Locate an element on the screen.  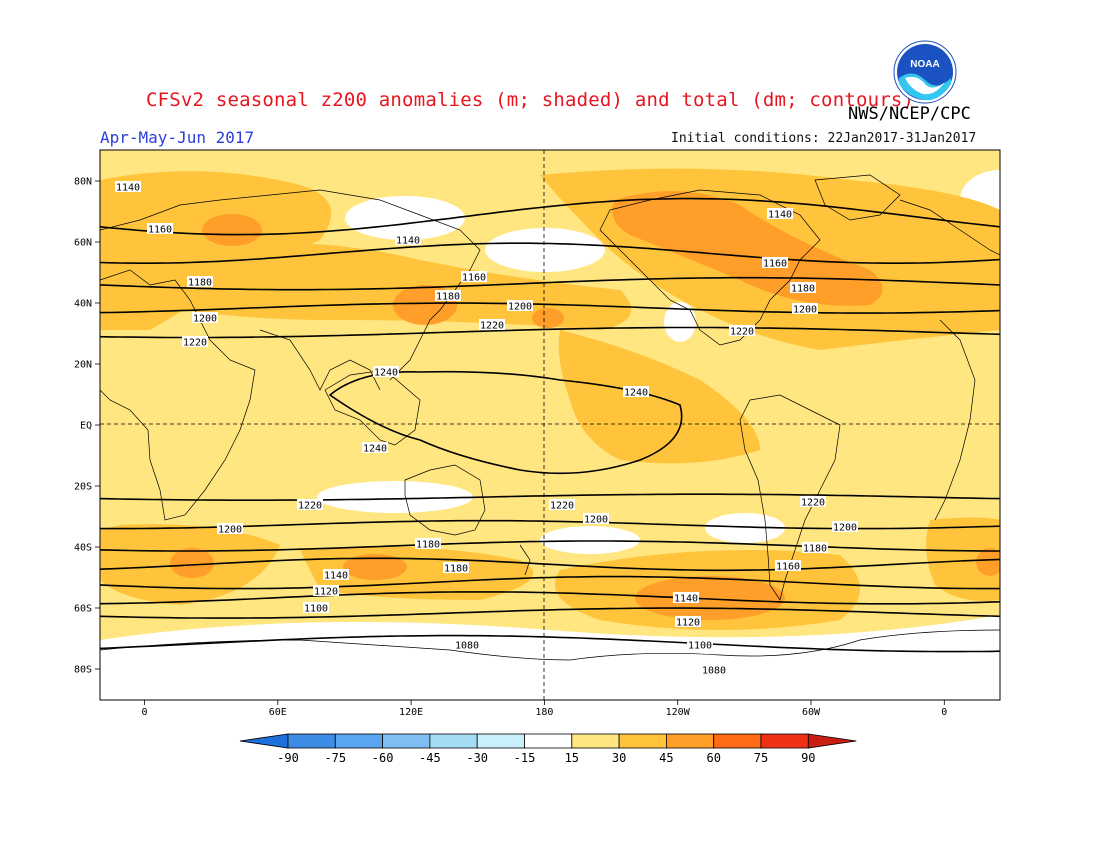
colorbar-label: 30 is located at coordinates (619, 758).